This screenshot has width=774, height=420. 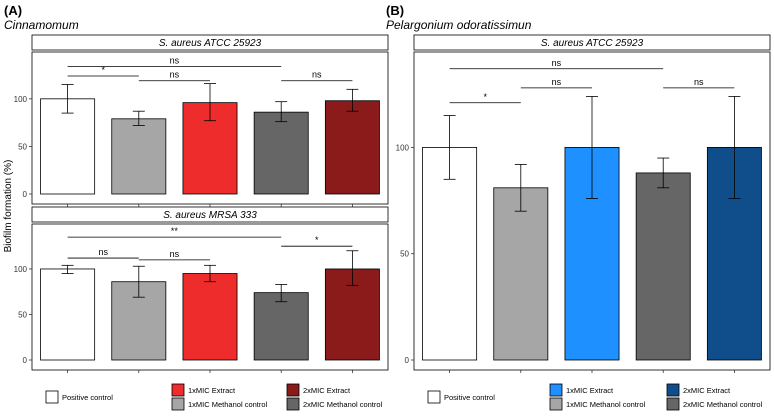 I want to click on significance-label: **, so click(x=175, y=231).